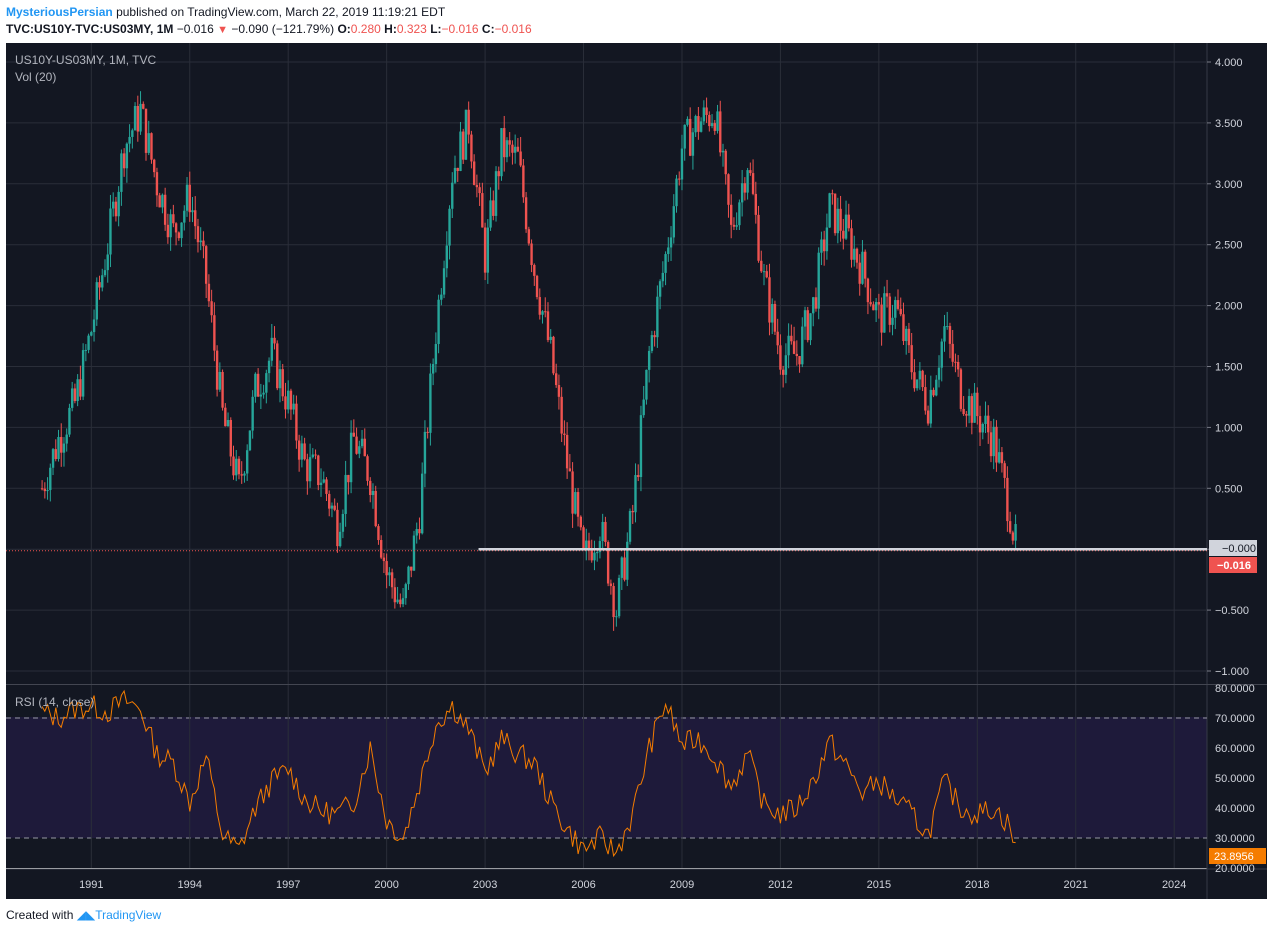  I want to click on tradingview-link: TradingView, so click(128, 915).